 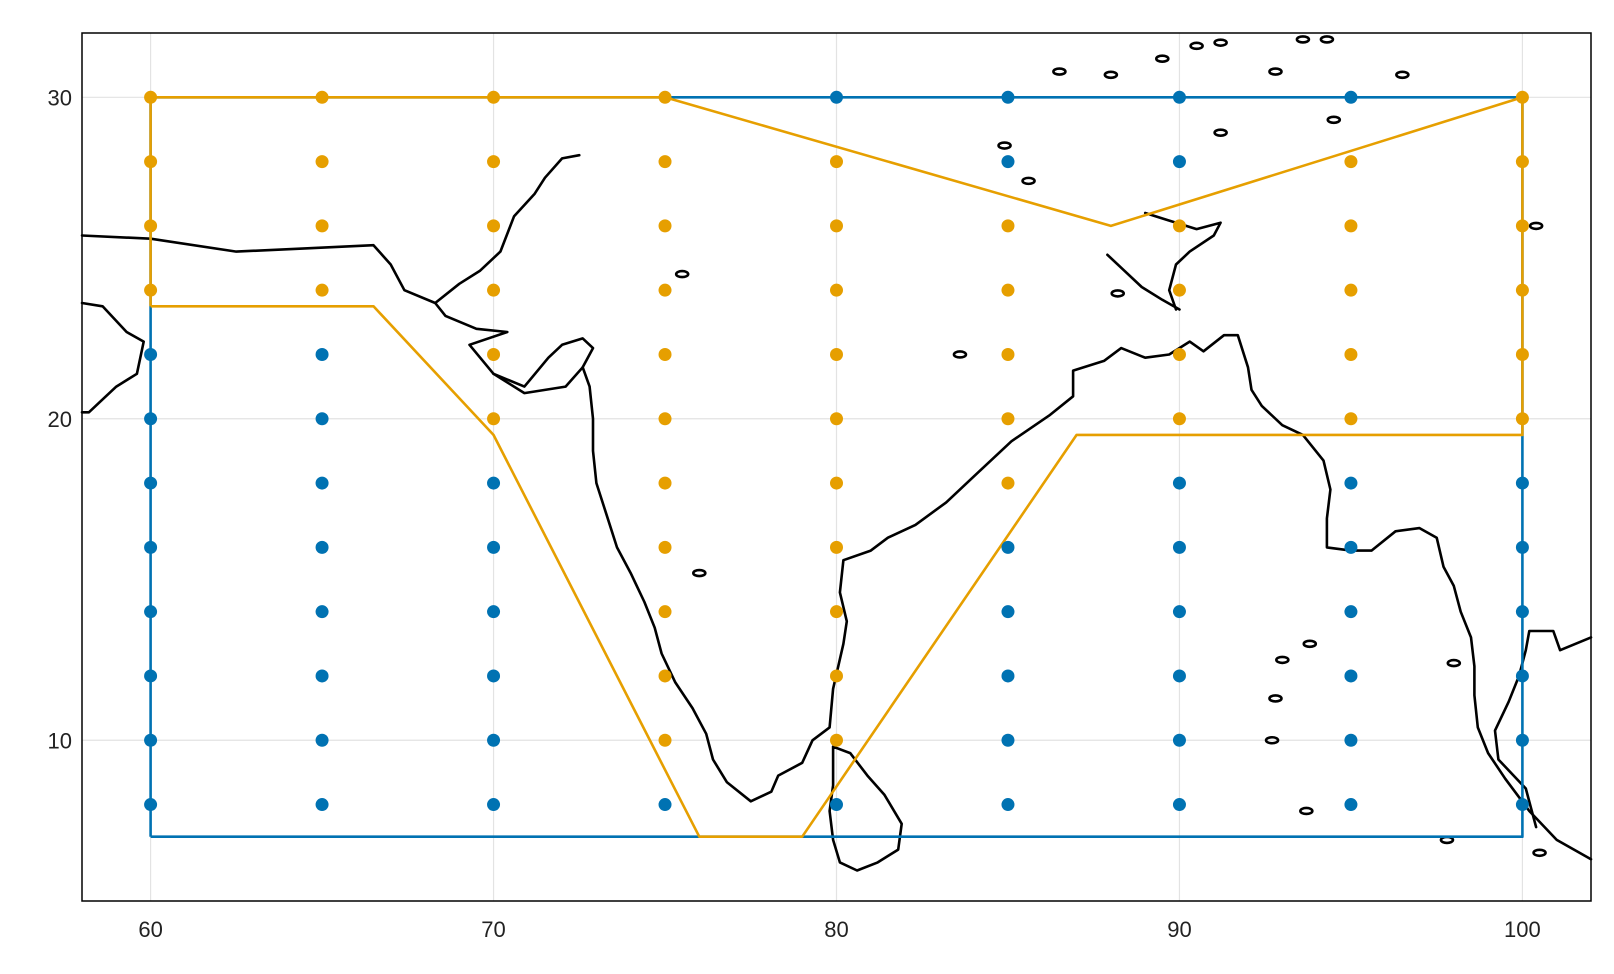 I want to click on x-tick-label: 70, so click(x=493, y=929).